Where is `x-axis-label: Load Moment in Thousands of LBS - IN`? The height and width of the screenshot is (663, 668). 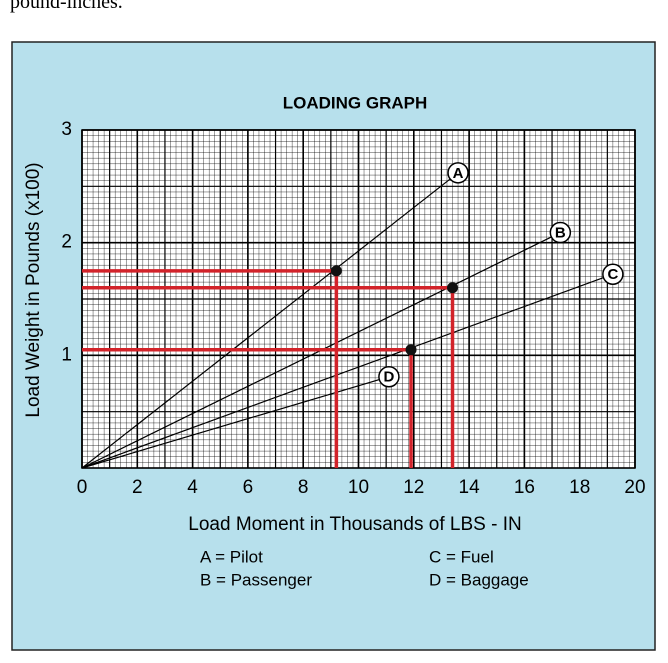
x-axis-label: Load Moment in Thousands of LBS - IN is located at coordinates (354, 524).